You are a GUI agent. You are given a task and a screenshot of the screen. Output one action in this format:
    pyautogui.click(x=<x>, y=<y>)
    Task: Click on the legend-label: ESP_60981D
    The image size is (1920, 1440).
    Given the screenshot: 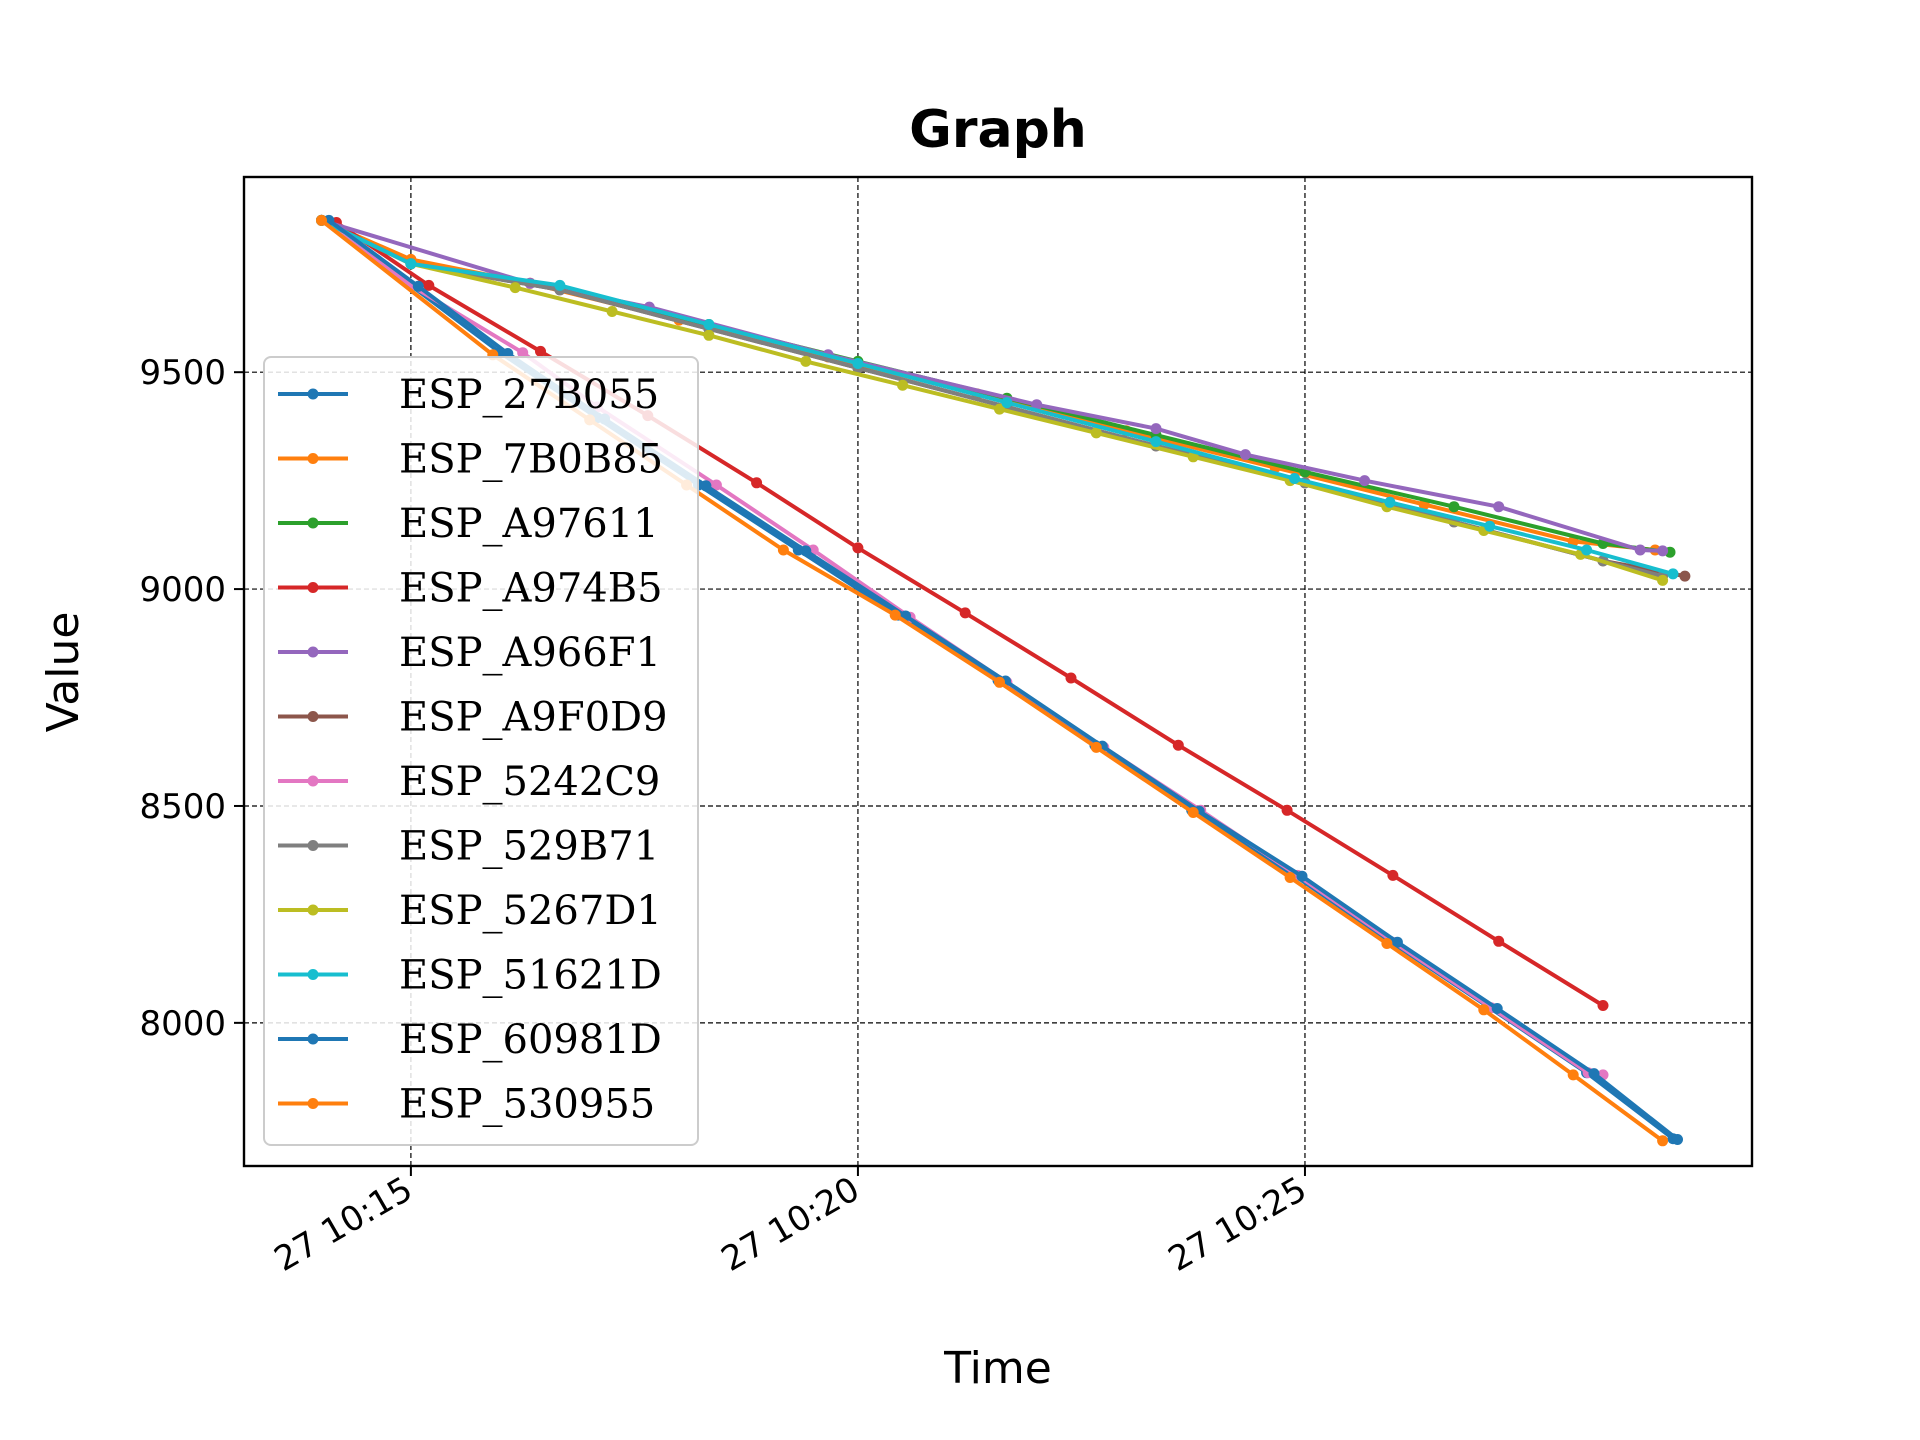 What is the action you would take?
    pyautogui.click(x=530, y=1040)
    